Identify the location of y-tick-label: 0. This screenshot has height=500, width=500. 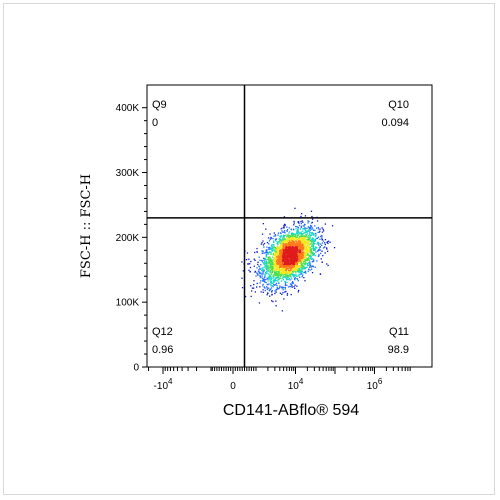
(136, 368).